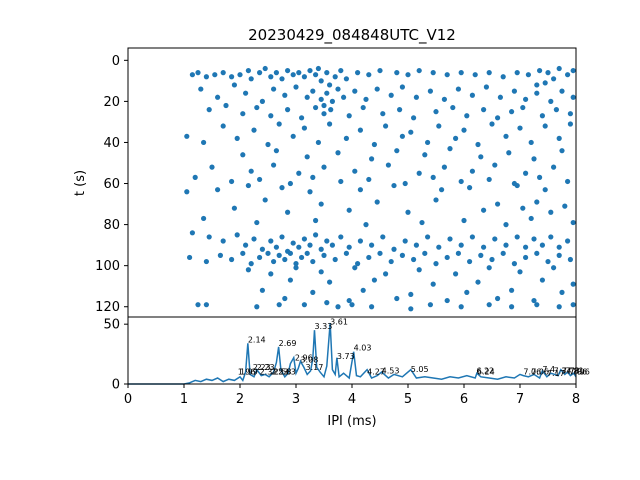 The width and height of the screenshot is (640, 480). Describe the element at coordinates (315, 367) in the screenshot. I see `peak-label: 3.17` at that location.